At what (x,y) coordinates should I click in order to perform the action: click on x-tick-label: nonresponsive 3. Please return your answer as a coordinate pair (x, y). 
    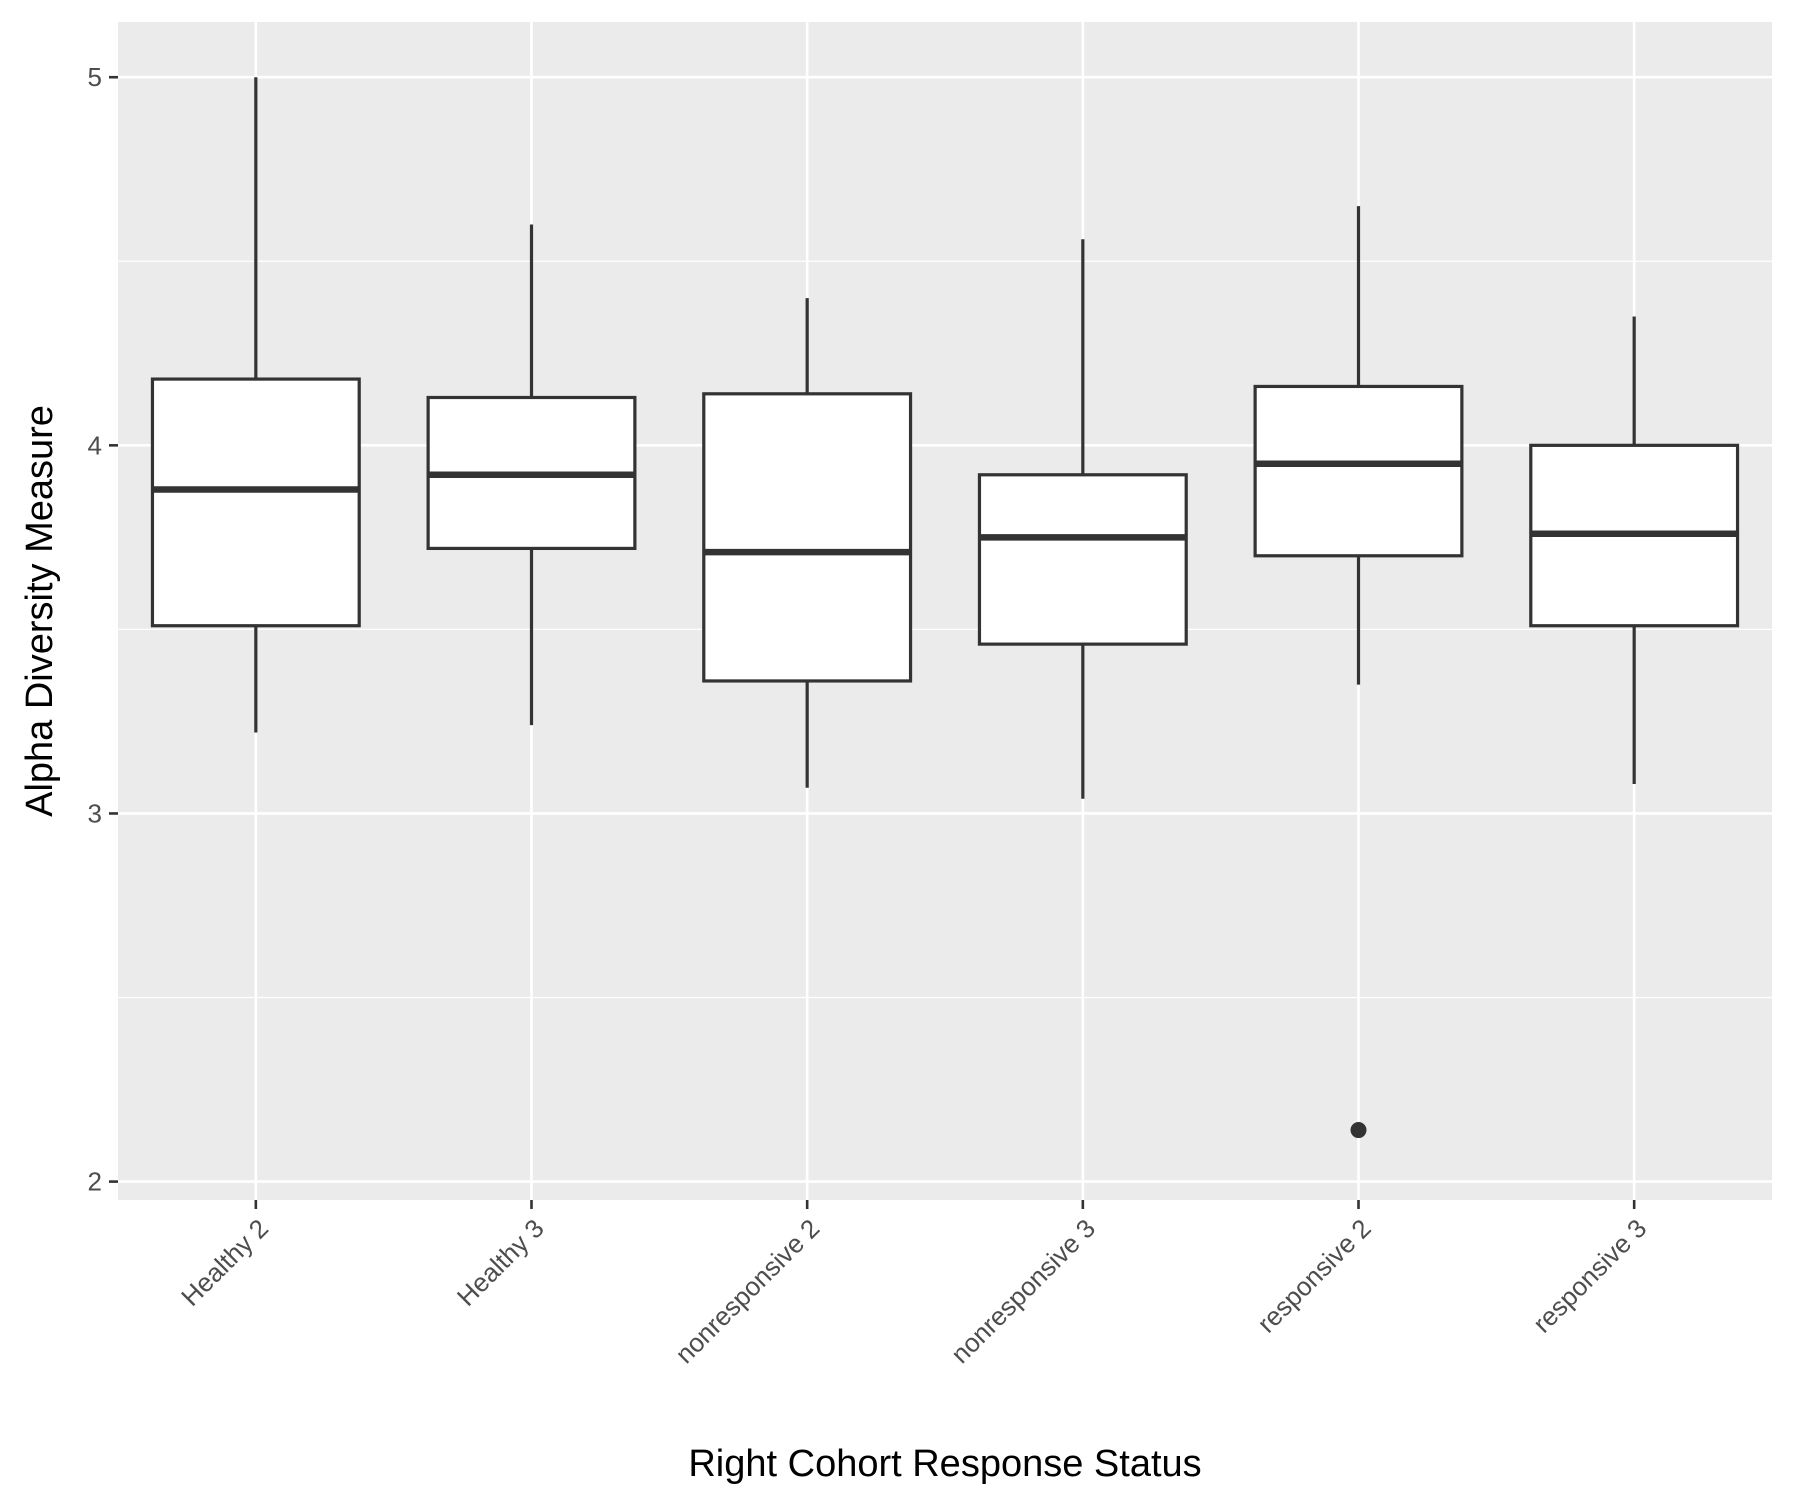
    Looking at the image, I should click on (1023, 1291).